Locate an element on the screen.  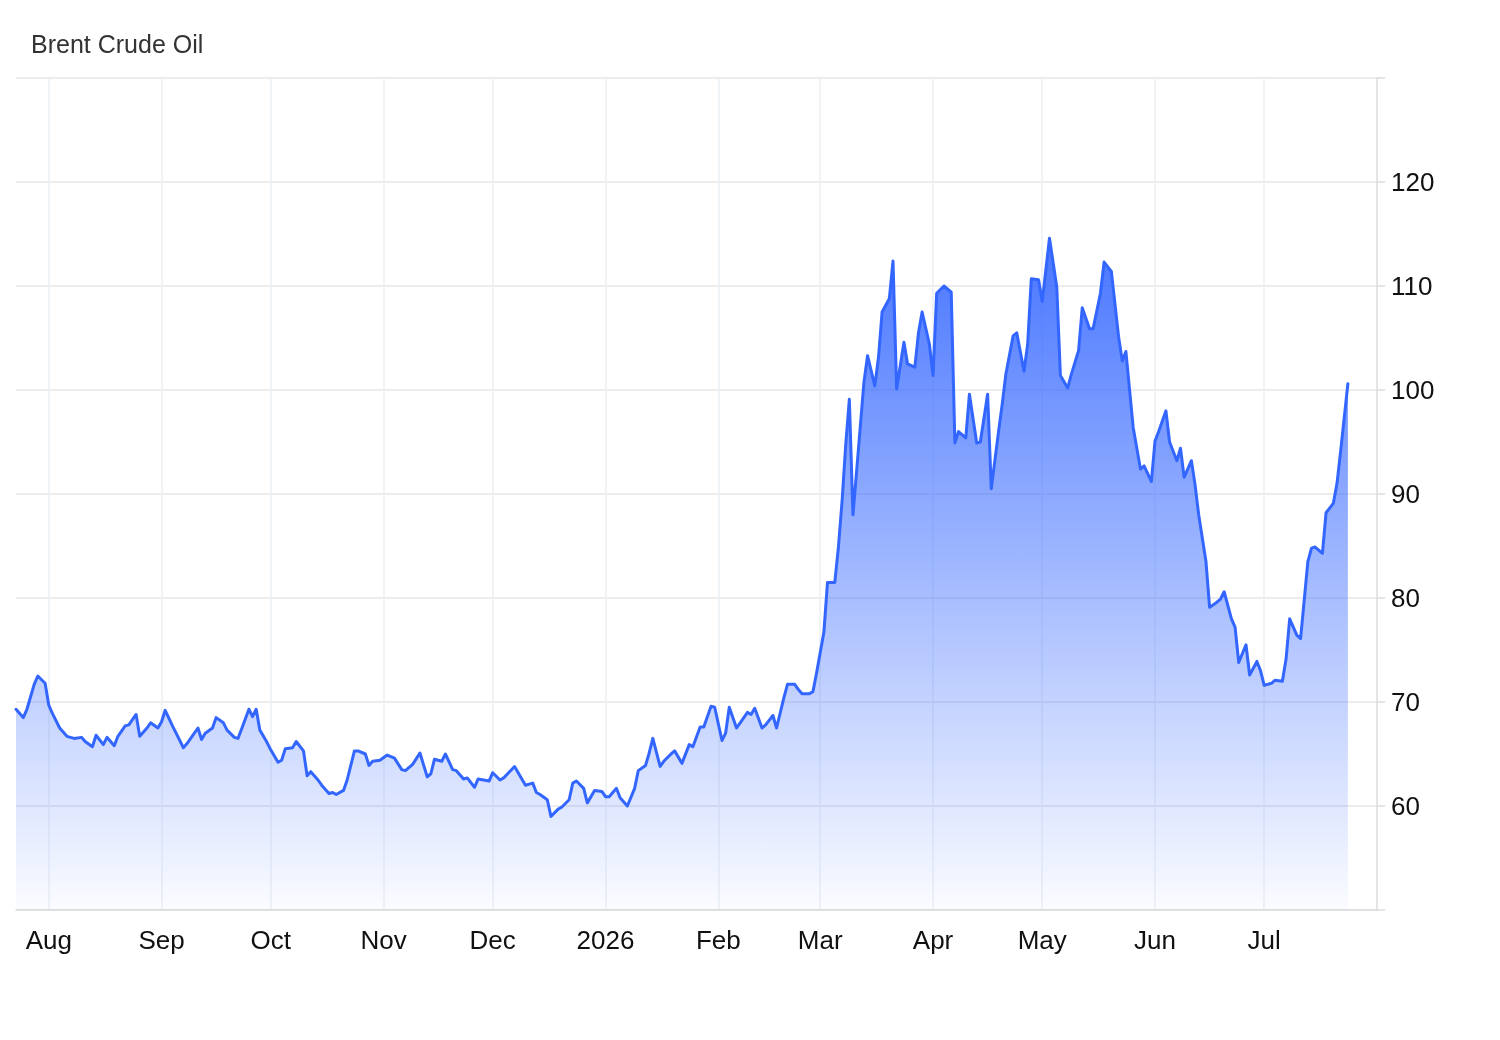
x-tick-label: Nov is located at coordinates (383, 940).